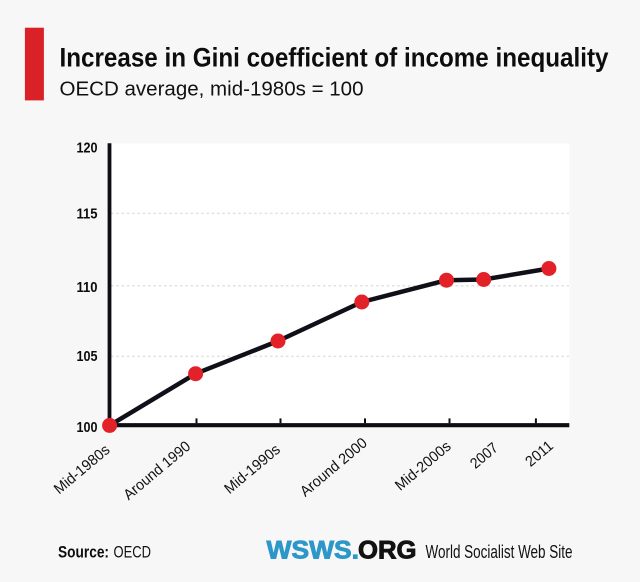  What do you see at coordinates (83, 552) in the screenshot?
I see `svg-text: Source:` at bounding box center [83, 552].